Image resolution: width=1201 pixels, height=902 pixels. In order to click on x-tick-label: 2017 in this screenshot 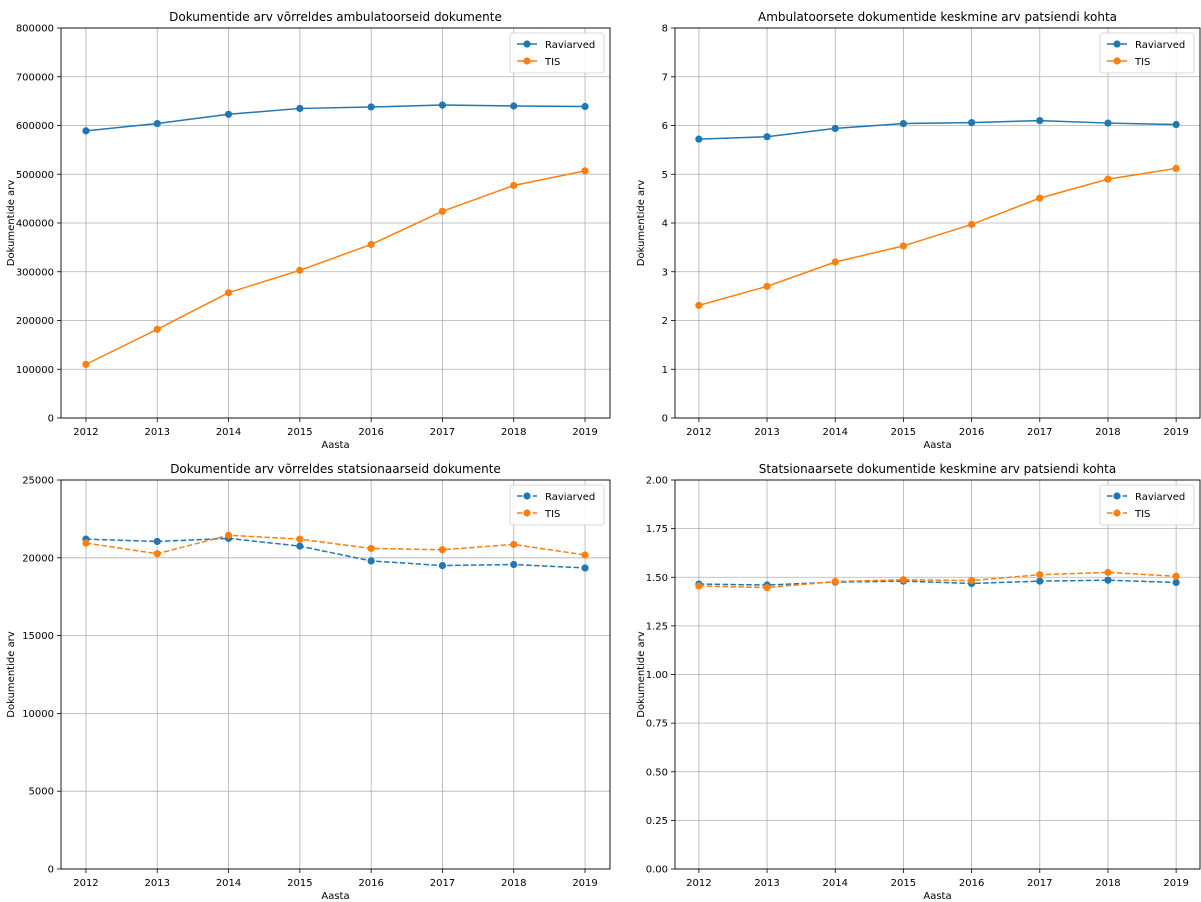, I will do `click(442, 432)`.